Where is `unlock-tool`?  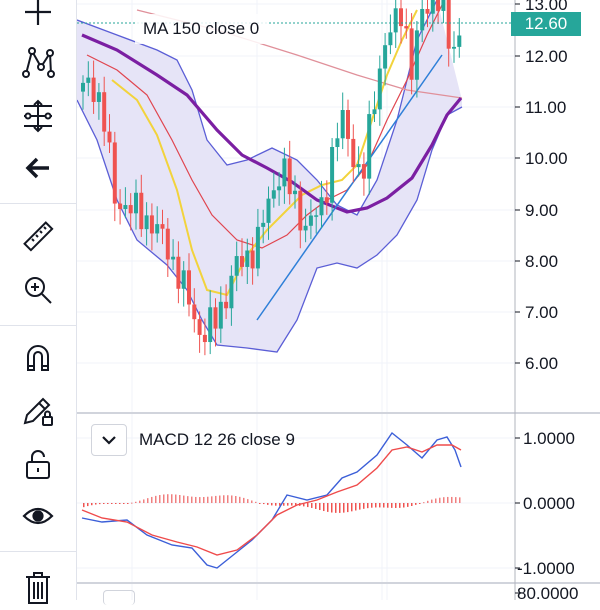
unlock-tool is located at coordinates (38, 464).